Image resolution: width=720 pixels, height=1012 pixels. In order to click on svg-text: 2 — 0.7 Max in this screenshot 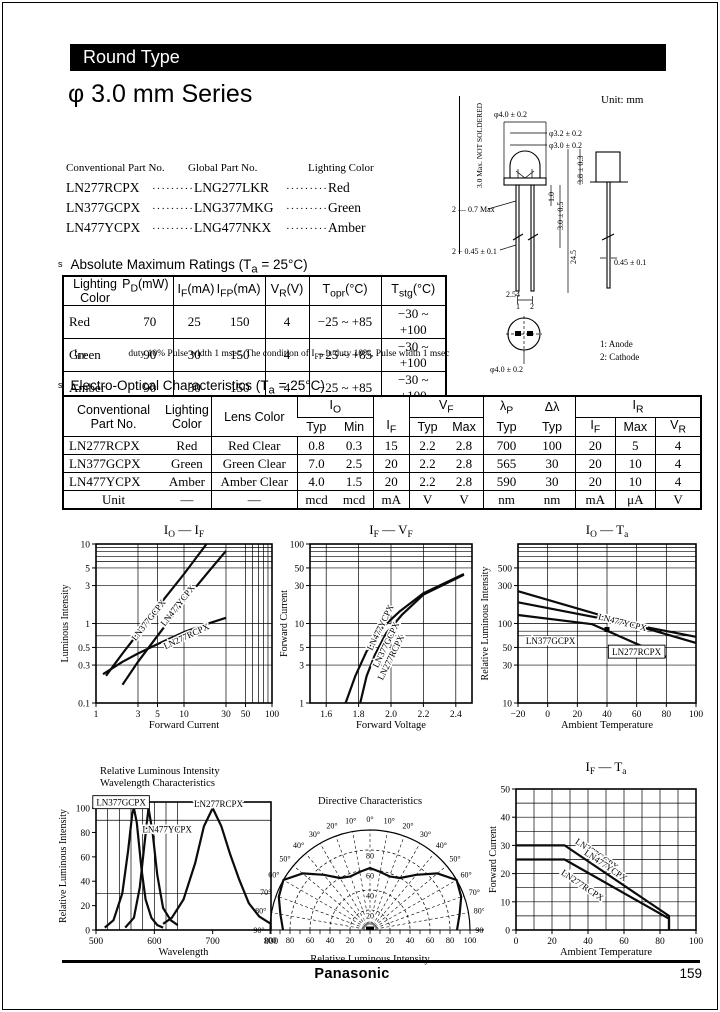, I will do `click(473, 209)`.